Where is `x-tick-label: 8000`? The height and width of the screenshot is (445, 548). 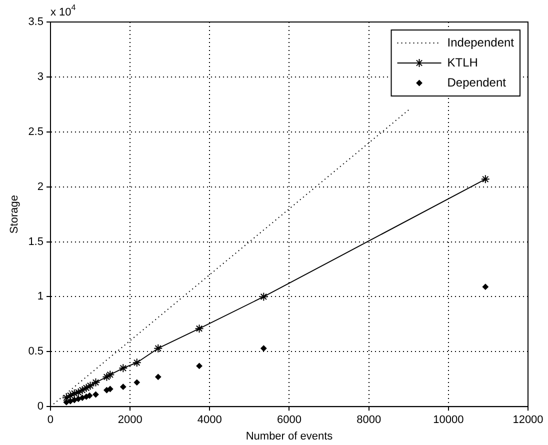 x-tick-label: 8000 is located at coordinates (369, 420).